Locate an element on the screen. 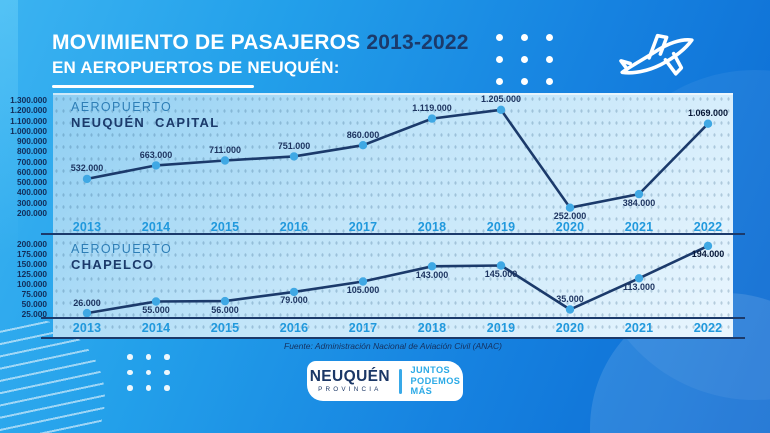 The height and width of the screenshot is (433, 770). logo-subname: PROVINCIA is located at coordinates (350, 389).